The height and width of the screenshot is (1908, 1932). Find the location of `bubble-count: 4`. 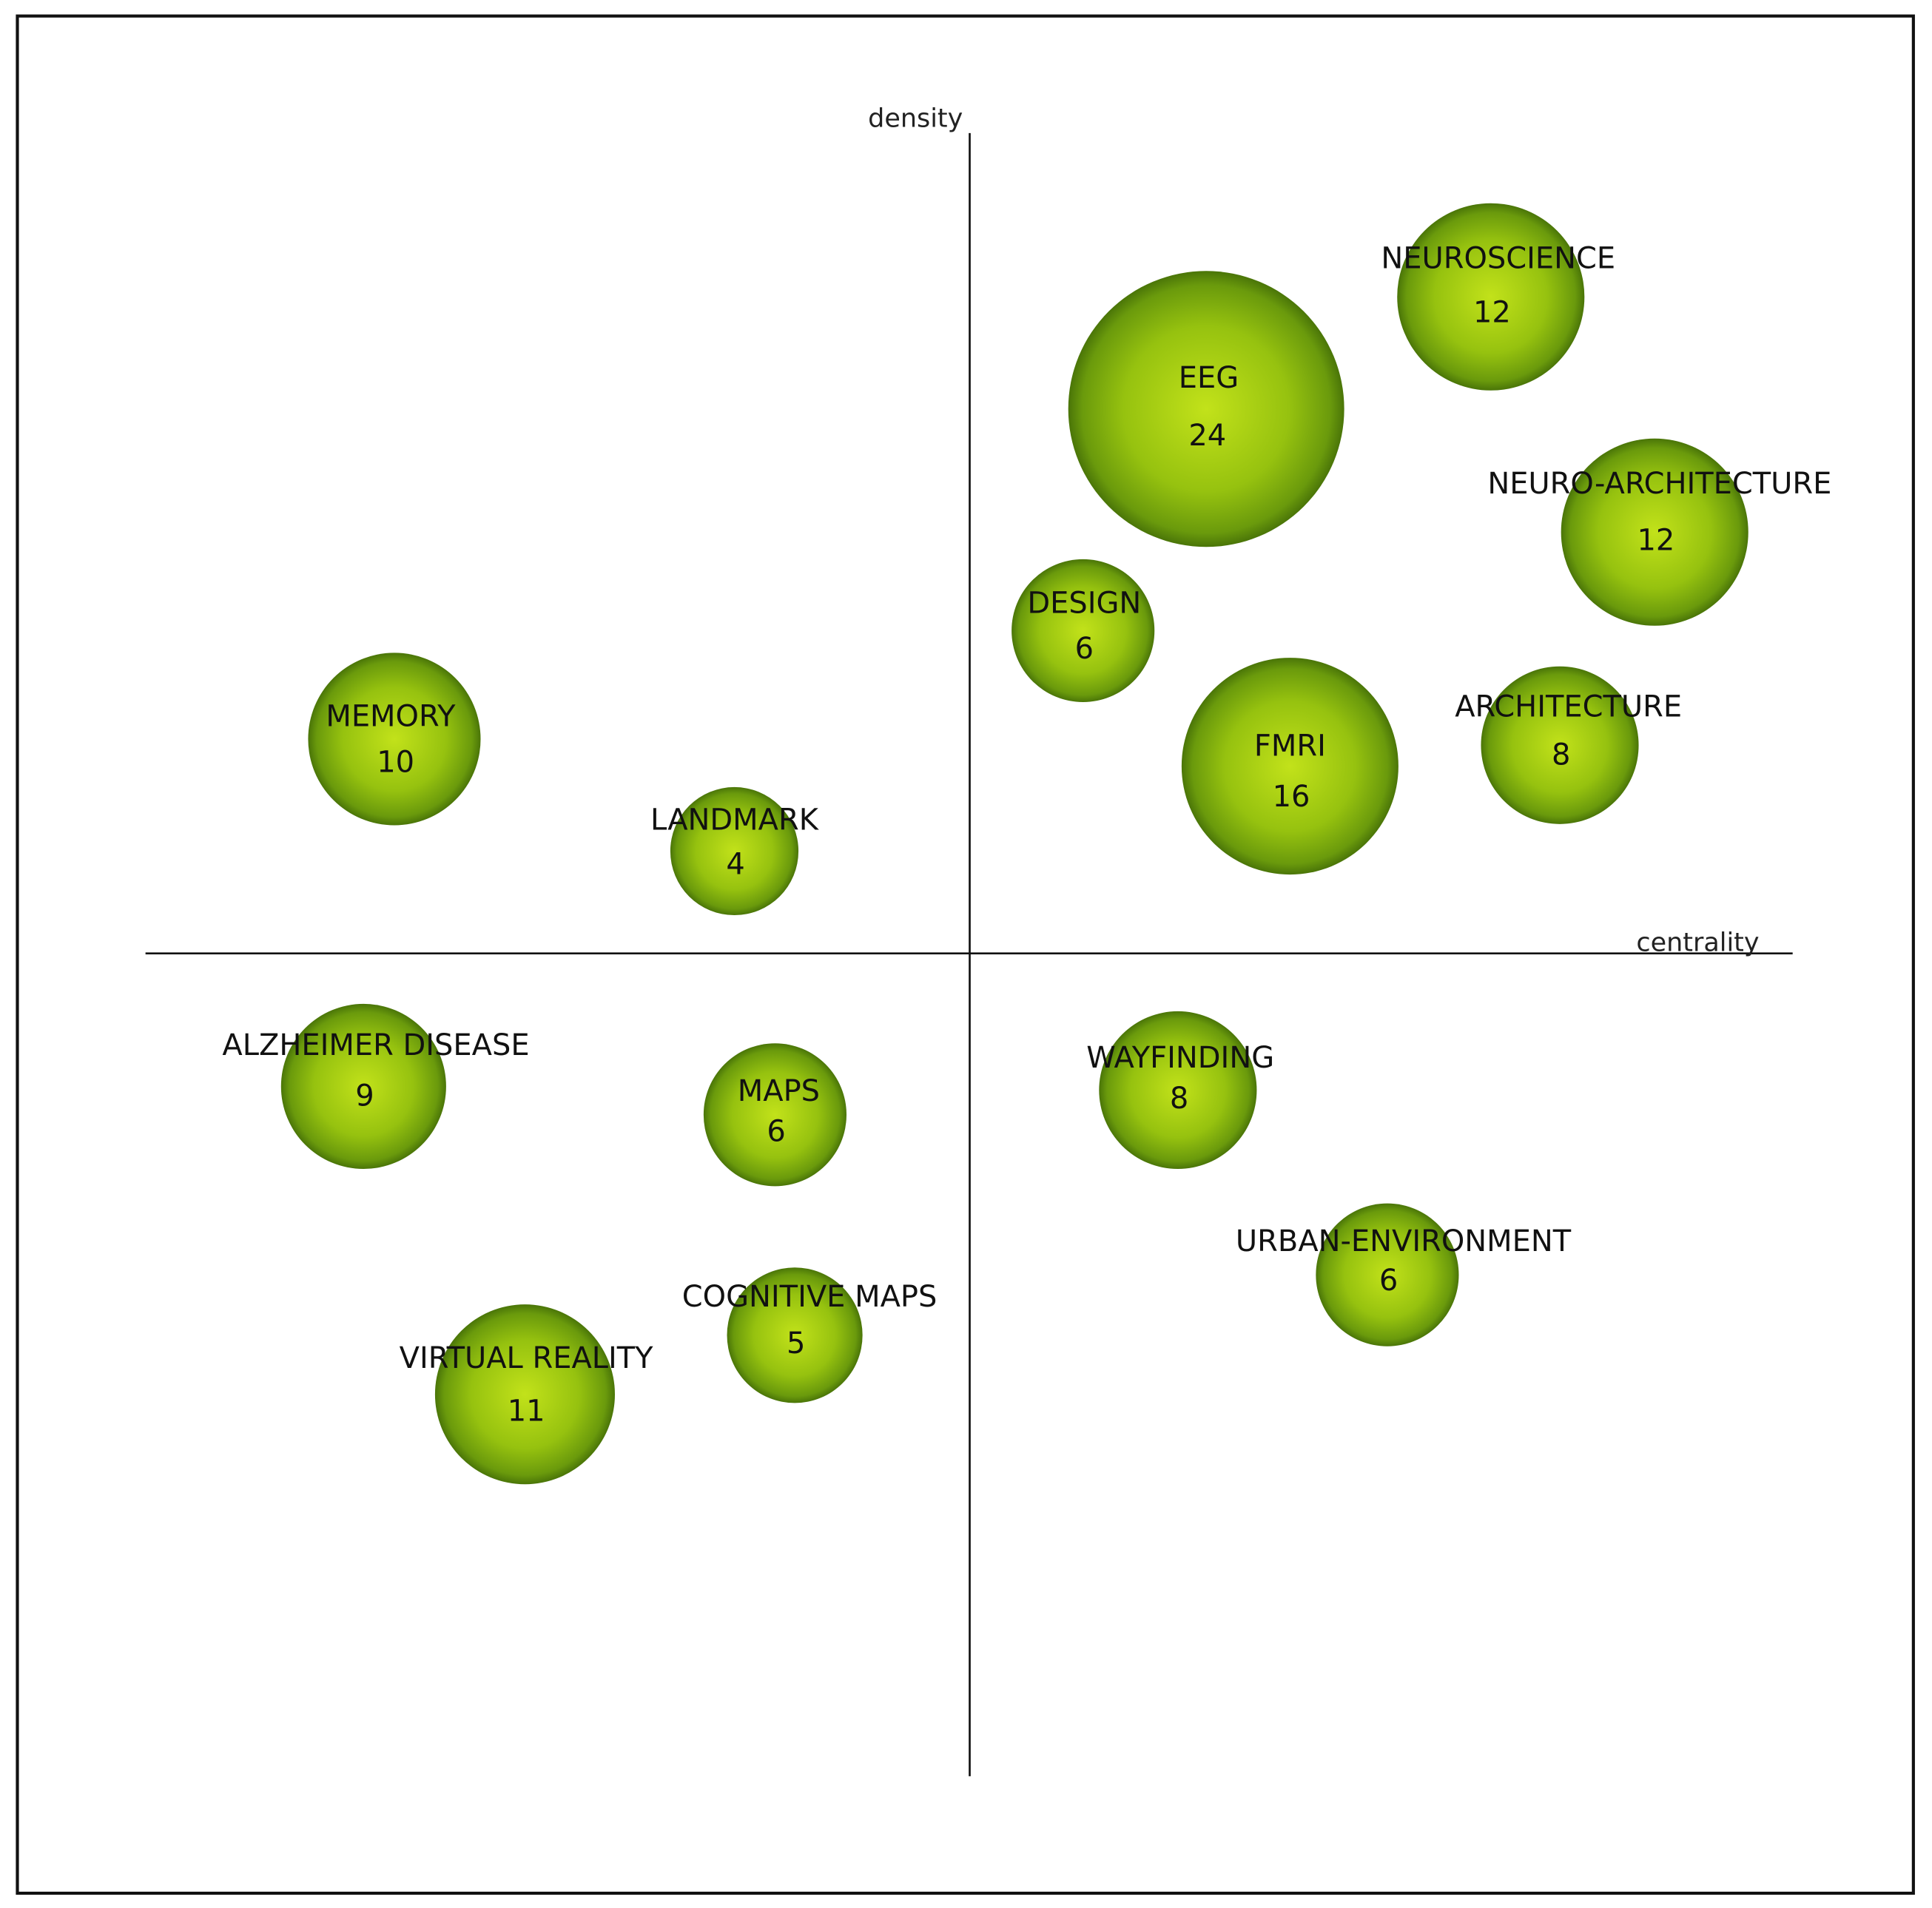

bubble-count: 4 is located at coordinates (735, 864).